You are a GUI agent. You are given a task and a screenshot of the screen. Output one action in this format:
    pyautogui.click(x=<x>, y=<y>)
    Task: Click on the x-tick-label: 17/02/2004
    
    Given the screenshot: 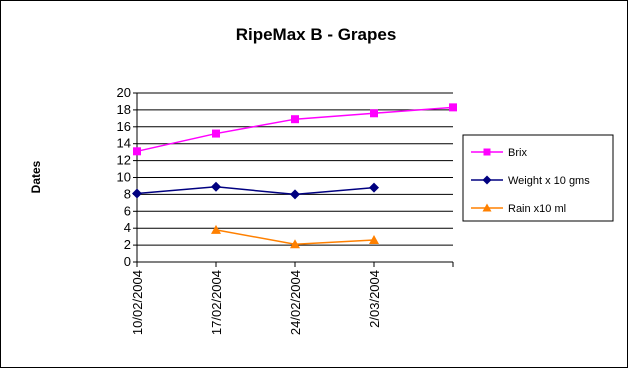 What is the action you would take?
    pyautogui.click(x=216, y=302)
    